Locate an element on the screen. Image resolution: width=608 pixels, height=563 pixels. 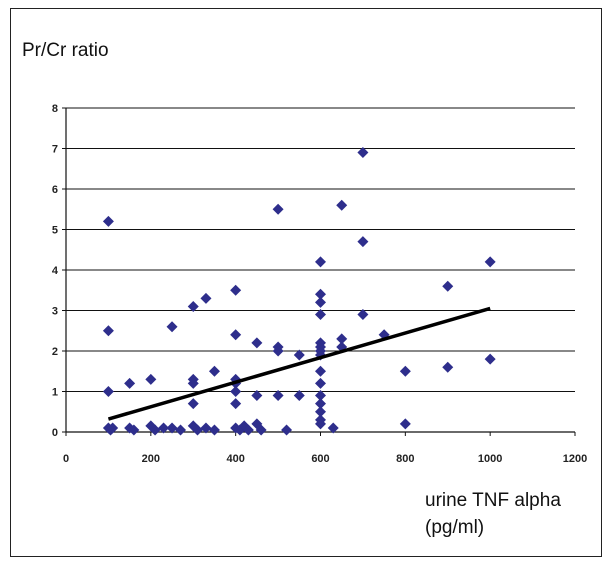
y-axis-label: Pr/Cr ratio is located at coordinates (65, 50).